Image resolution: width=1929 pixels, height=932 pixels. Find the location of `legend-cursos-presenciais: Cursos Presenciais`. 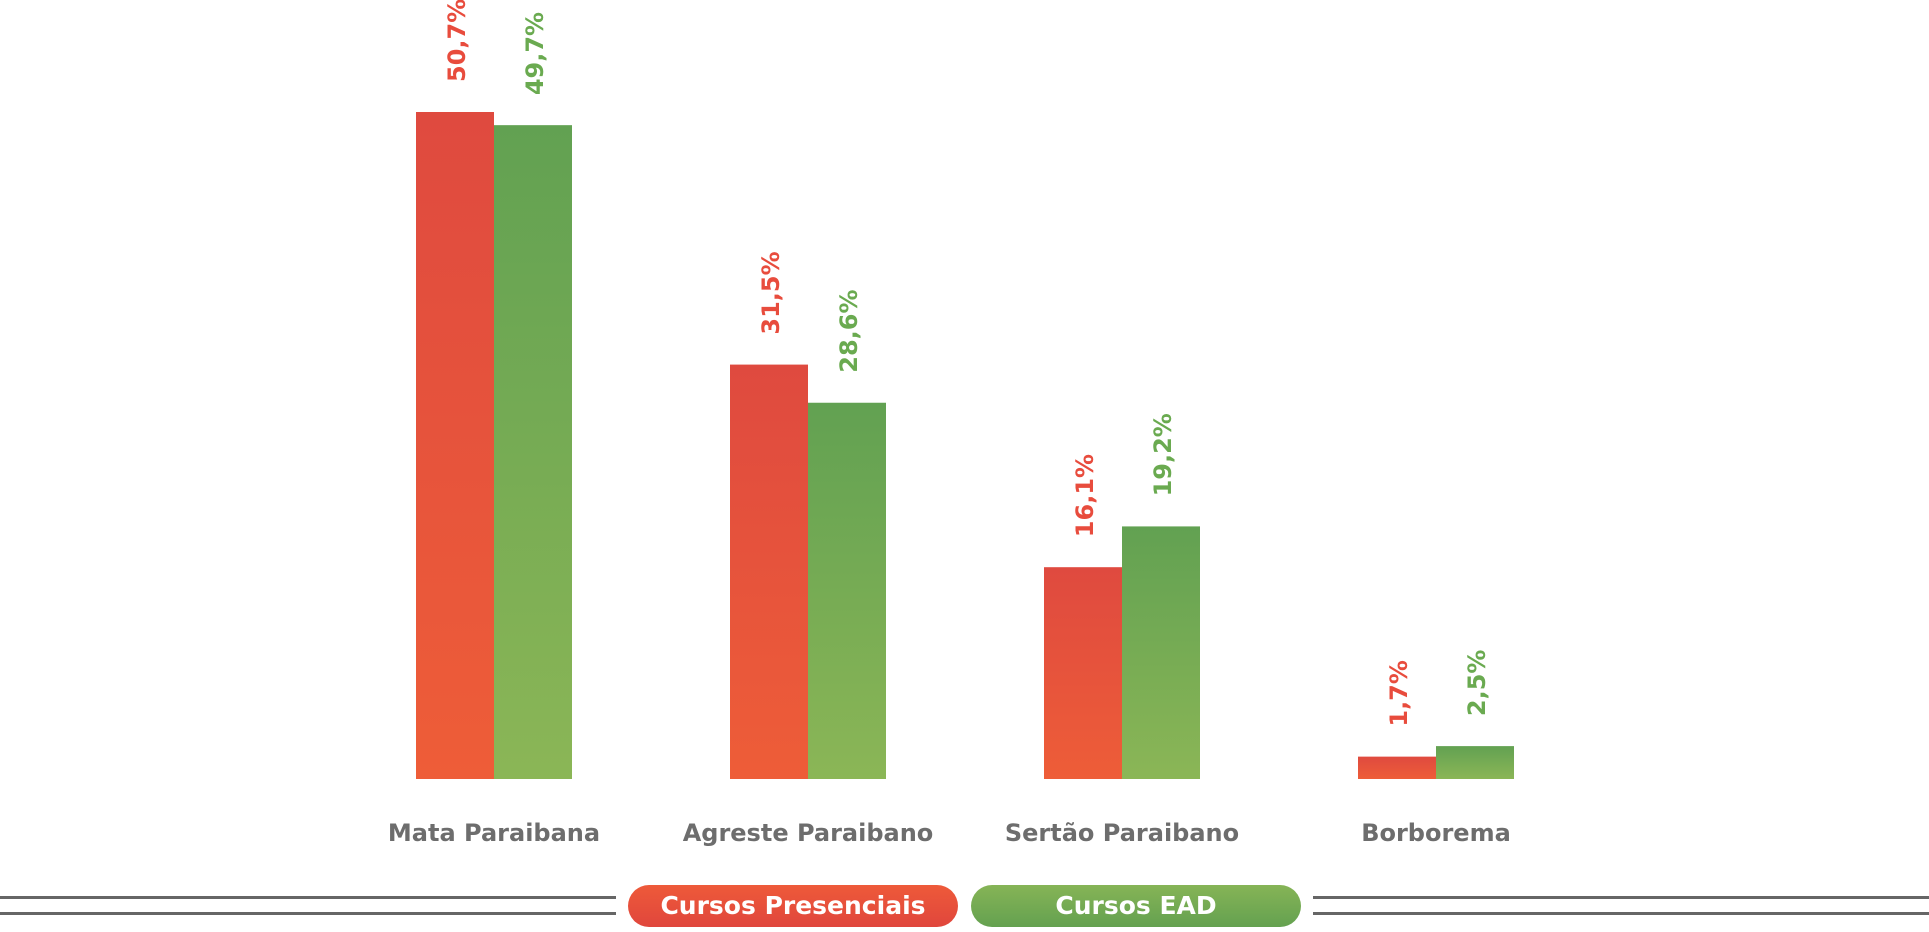

legend-cursos-presenciais: Cursos Presenciais is located at coordinates (793, 906).